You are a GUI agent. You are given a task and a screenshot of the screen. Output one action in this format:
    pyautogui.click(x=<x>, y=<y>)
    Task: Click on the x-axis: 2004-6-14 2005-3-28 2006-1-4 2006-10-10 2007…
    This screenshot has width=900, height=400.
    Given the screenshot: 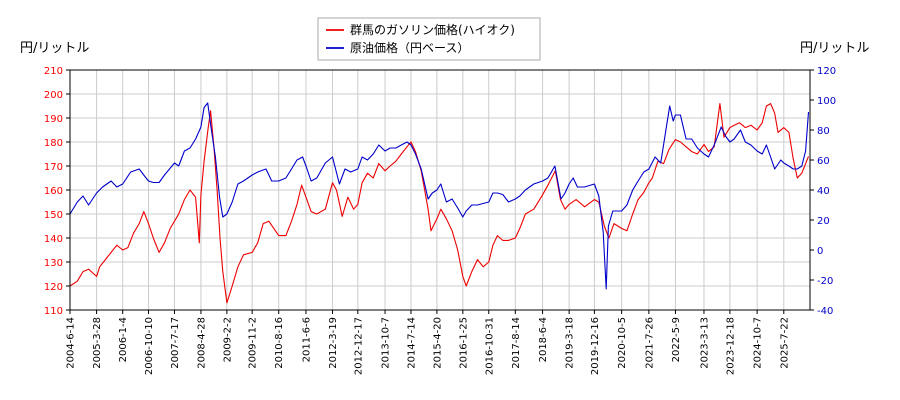 What is the action you would take?
    pyautogui.click(x=428, y=342)
    